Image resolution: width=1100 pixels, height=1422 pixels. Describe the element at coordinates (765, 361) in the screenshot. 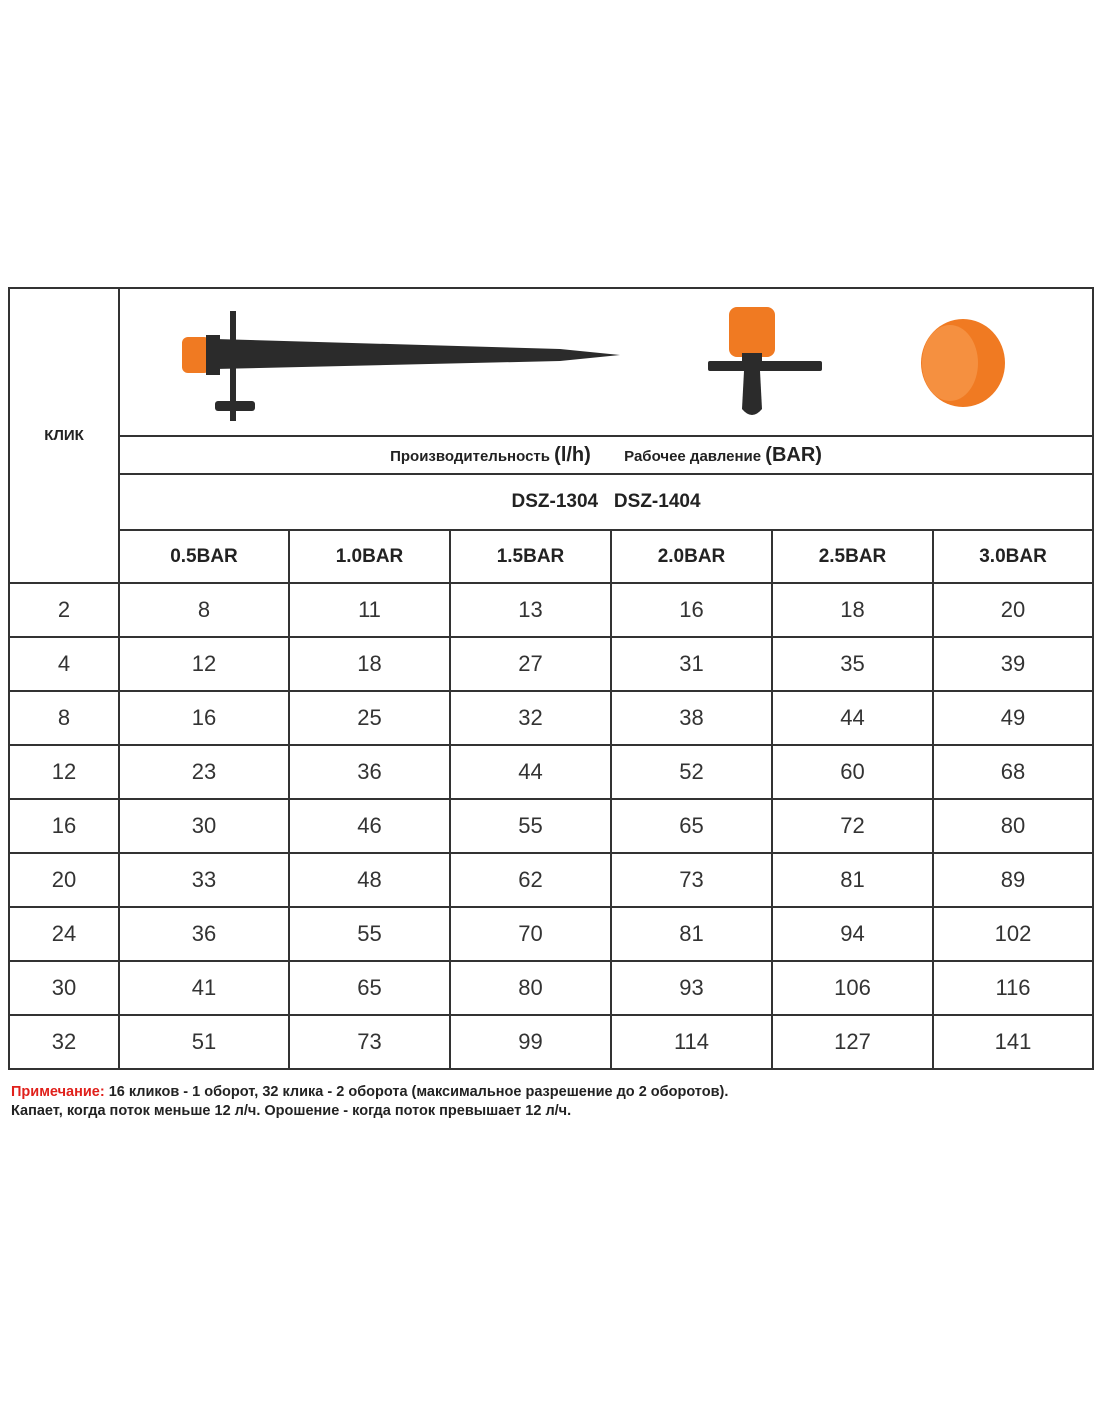

I see `dripper-head-image` at that location.